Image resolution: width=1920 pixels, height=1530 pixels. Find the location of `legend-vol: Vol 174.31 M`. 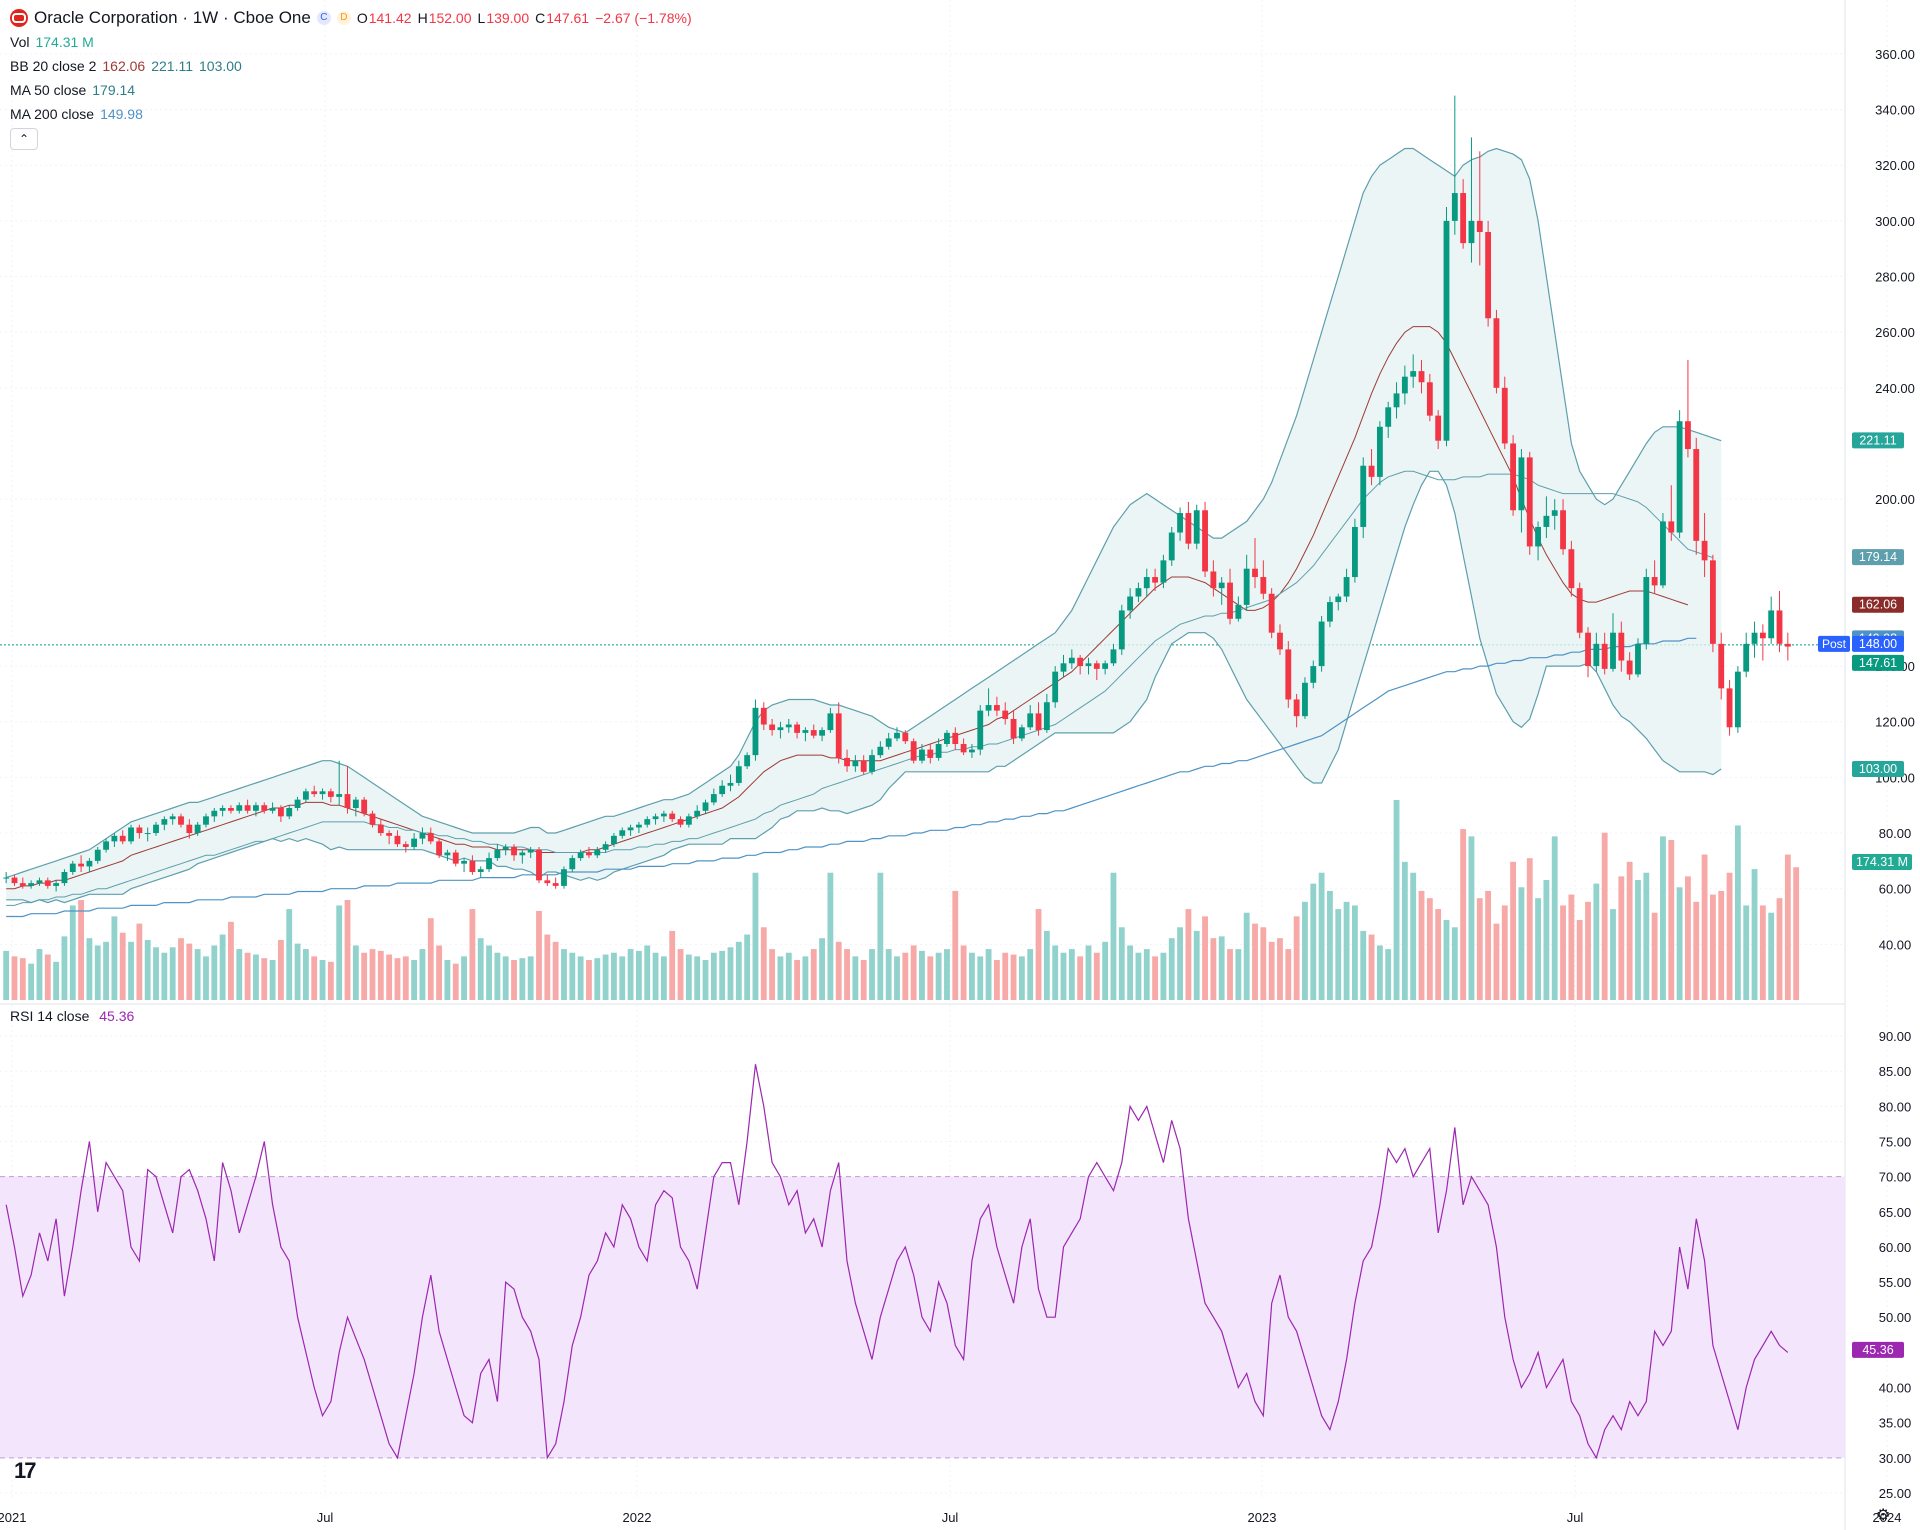

legend-vol: Vol 174.31 M is located at coordinates (351, 42).